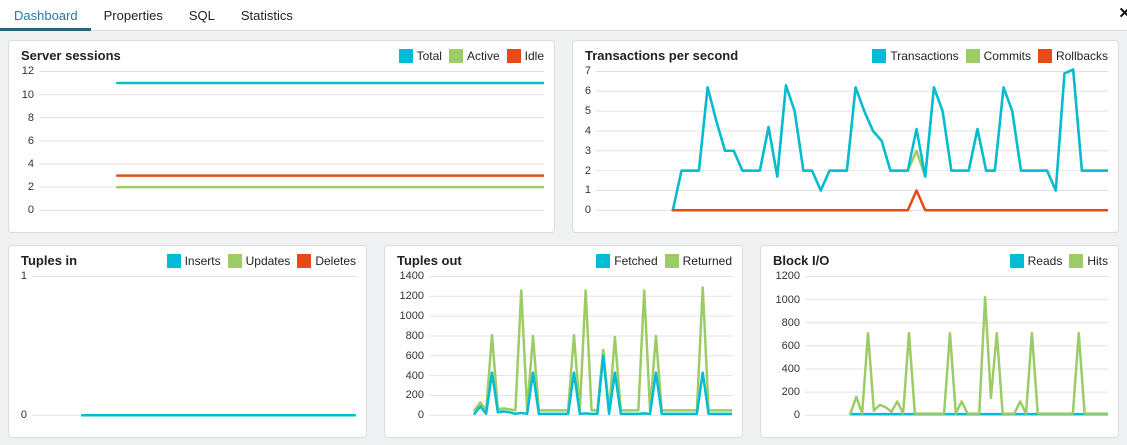  Describe the element at coordinates (1081, 55) in the screenshot. I see `legend-label: Rollbacks` at that location.